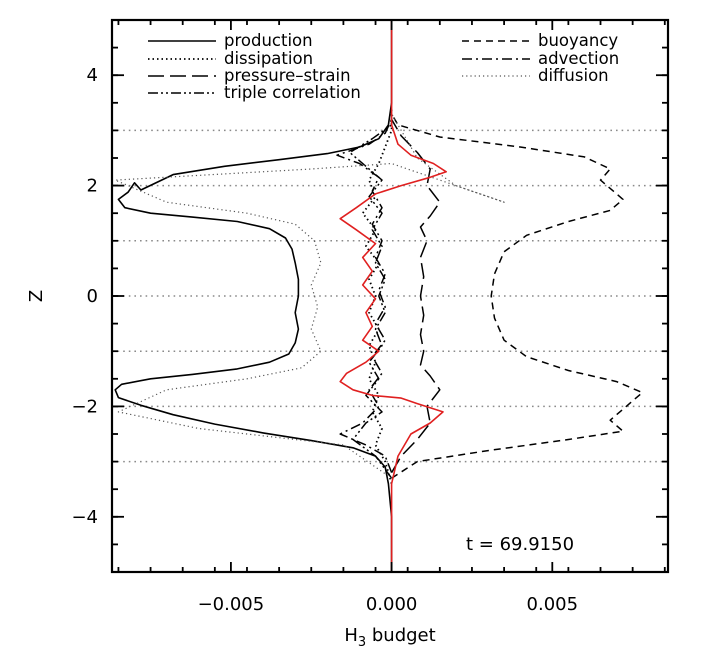 The width and height of the screenshot is (722, 649). What do you see at coordinates (84, 406) in the screenshot?
I see `y-tick-label-3: −2` at bounding box center [84, 406].